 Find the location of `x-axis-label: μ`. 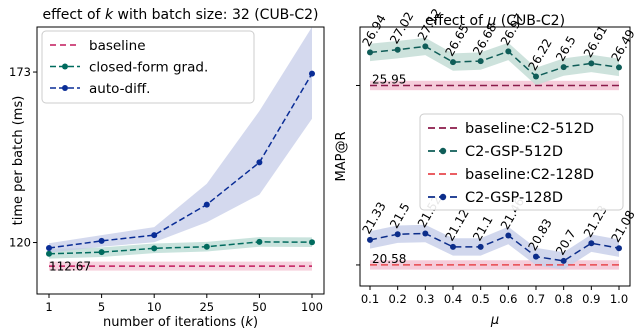

x-axis-label: μ is located at coordinates (494, 320).